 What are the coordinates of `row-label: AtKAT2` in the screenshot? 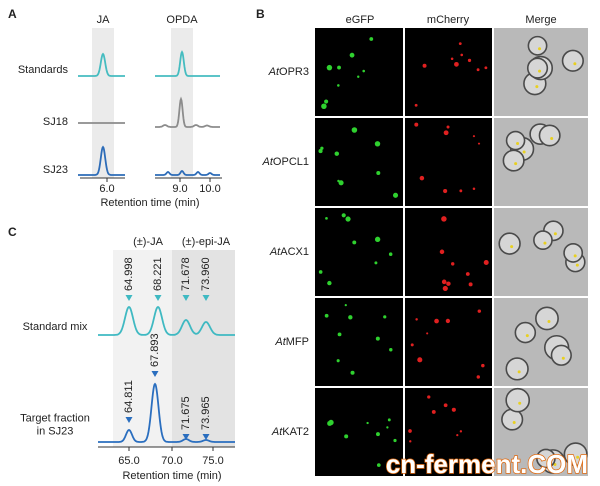 It's located at (290, 432).